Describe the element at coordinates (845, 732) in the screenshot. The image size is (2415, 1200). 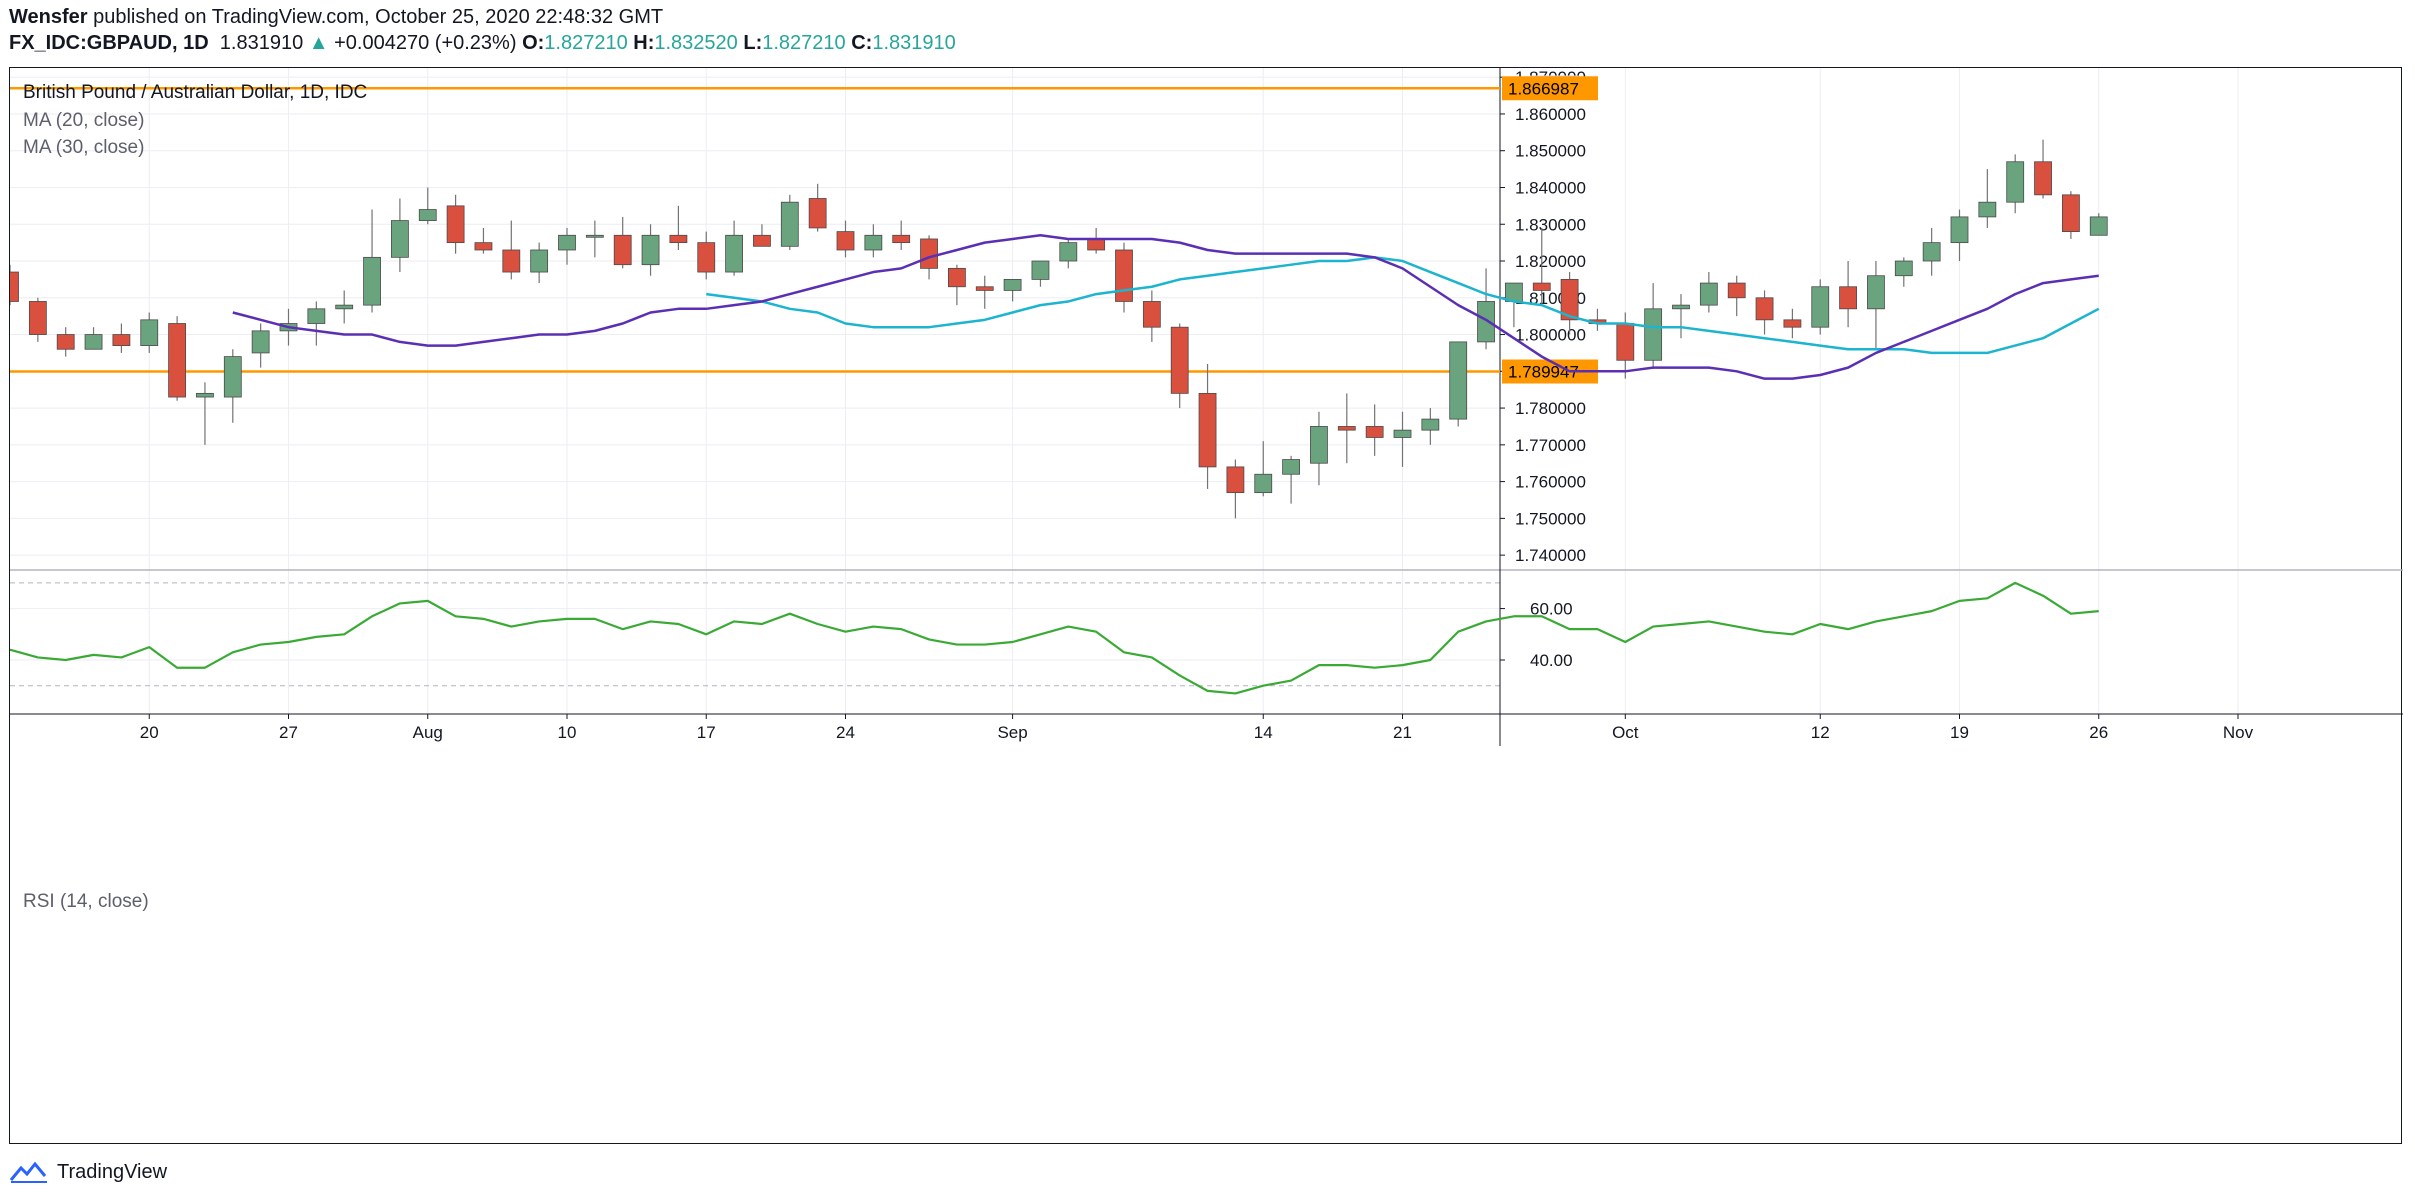
I see `time-tick-label: 24` at that location.